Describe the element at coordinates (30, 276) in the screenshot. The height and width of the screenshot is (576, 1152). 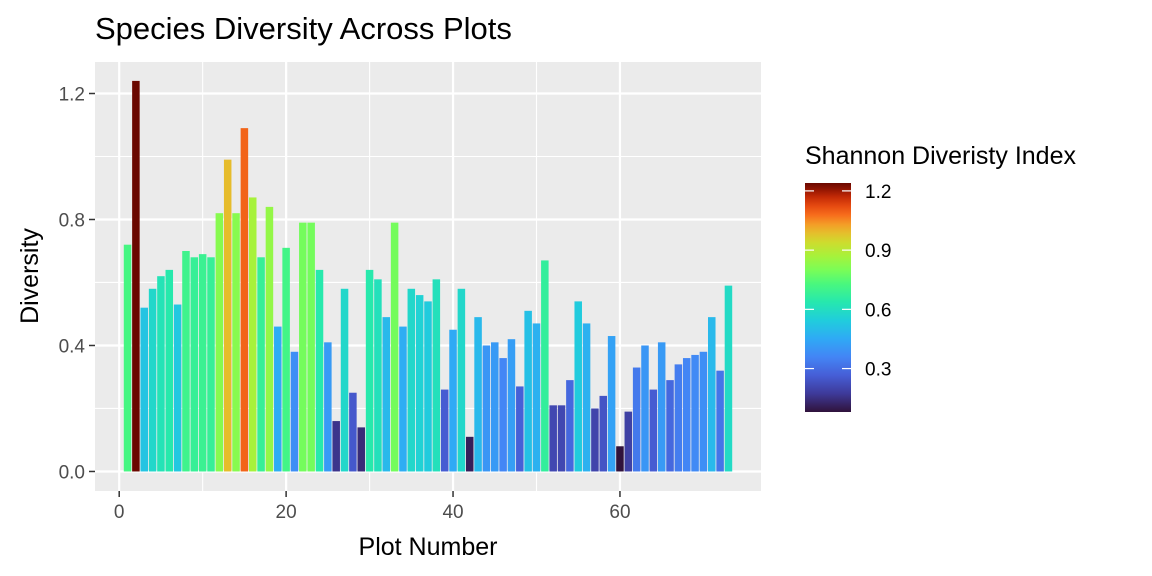
I see `y-axis-title: Diversity` at that location.